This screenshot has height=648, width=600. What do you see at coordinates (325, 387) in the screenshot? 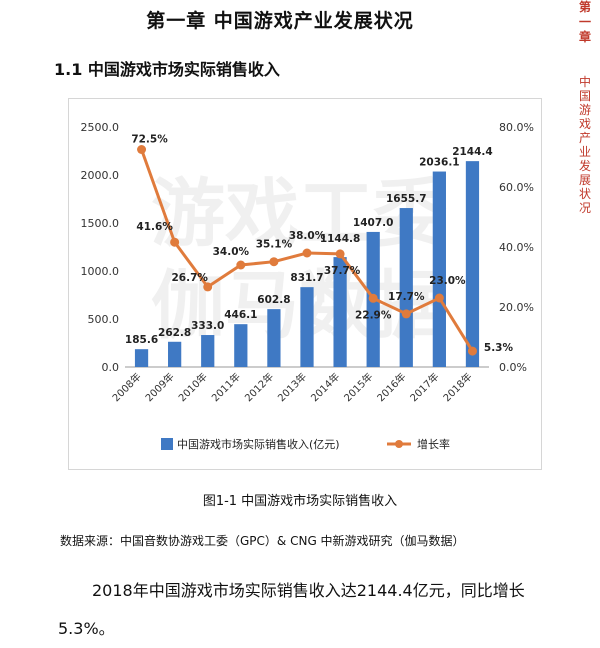
I see `x-tick-label: 2014年` at bounding box center [325, 387].